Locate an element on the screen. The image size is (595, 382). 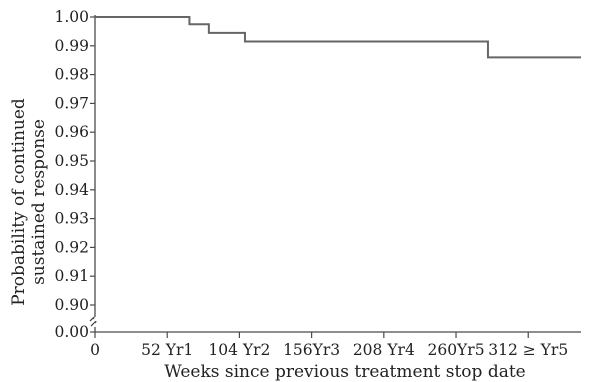
y-tick-label: 0.00 is located at coordinates (71, 332).